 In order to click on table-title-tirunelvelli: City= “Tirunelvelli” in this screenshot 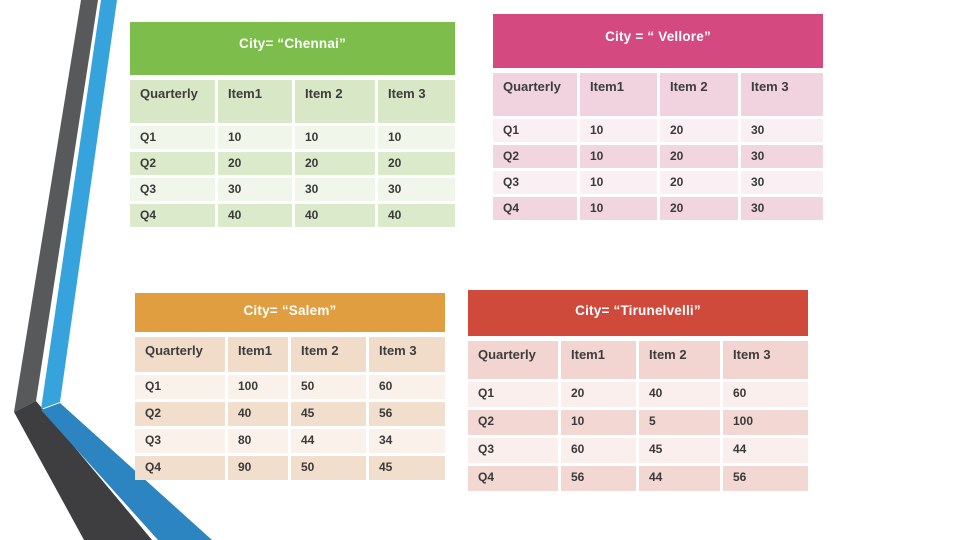, I will do `click(638, 313)`.